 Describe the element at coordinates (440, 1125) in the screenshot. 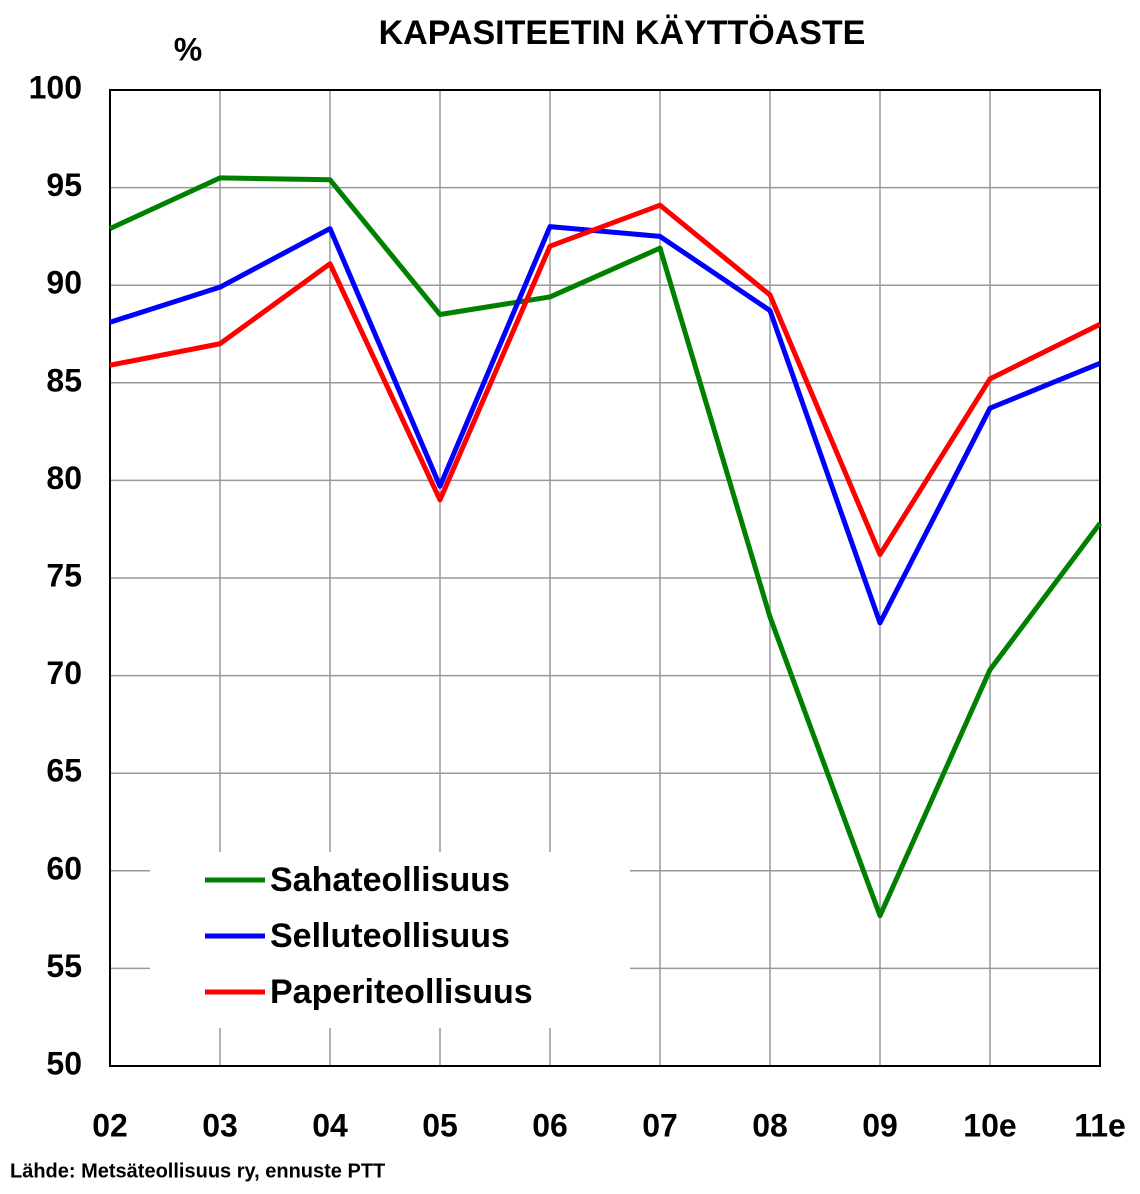

I see `x-tick-label: 05` at that location.